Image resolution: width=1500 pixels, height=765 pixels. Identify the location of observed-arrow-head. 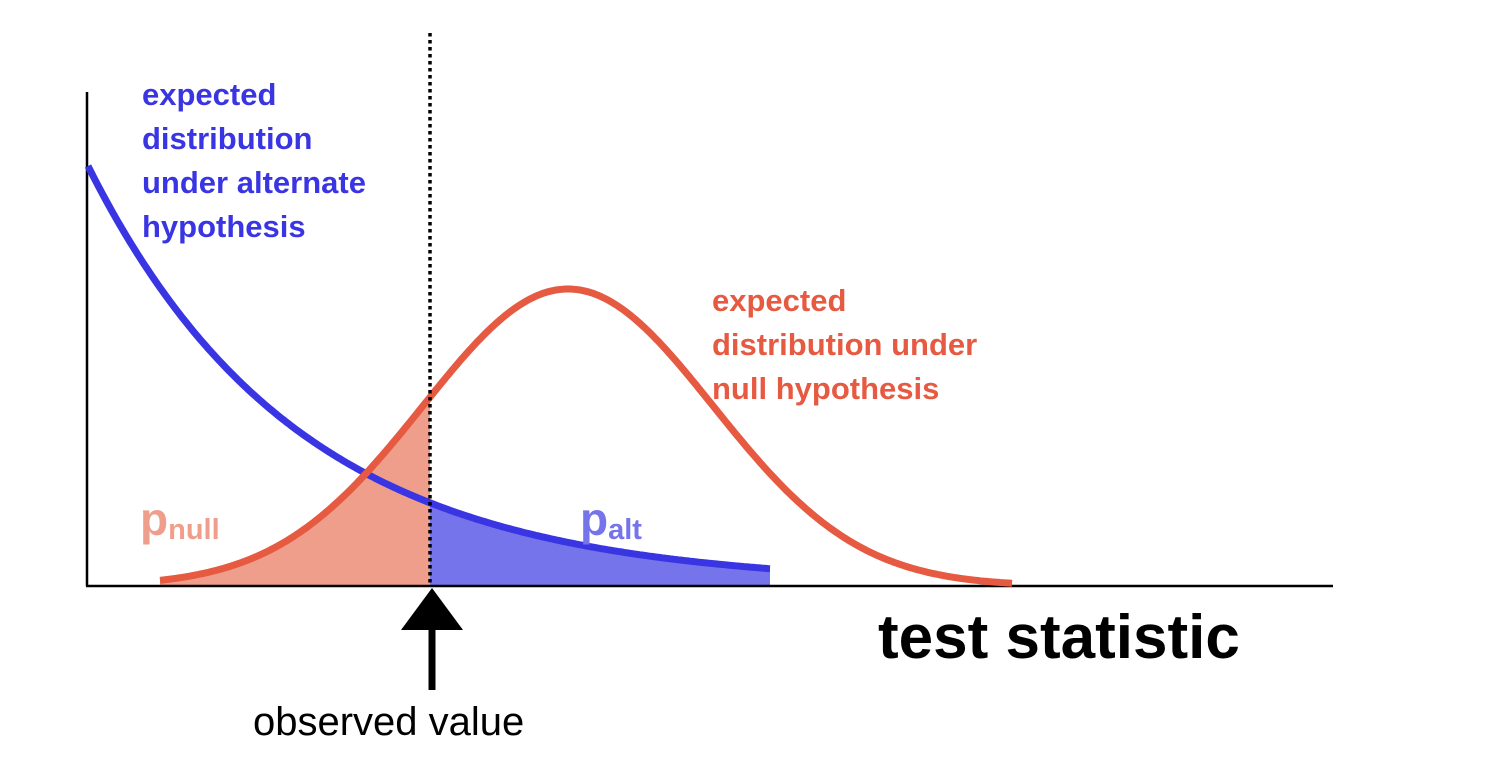
(432, 609).